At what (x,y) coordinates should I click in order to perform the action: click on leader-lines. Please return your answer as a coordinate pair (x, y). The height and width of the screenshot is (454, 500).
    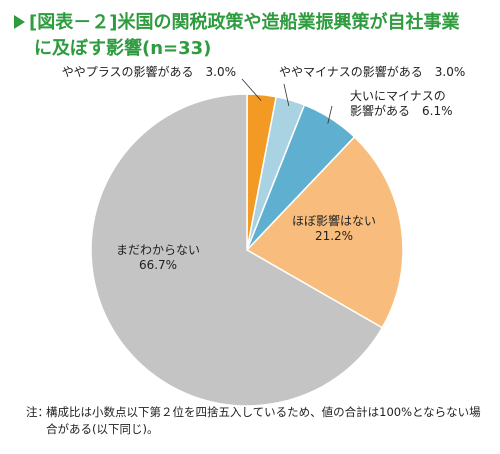
    Looking at the image, I should click on (287, 101).